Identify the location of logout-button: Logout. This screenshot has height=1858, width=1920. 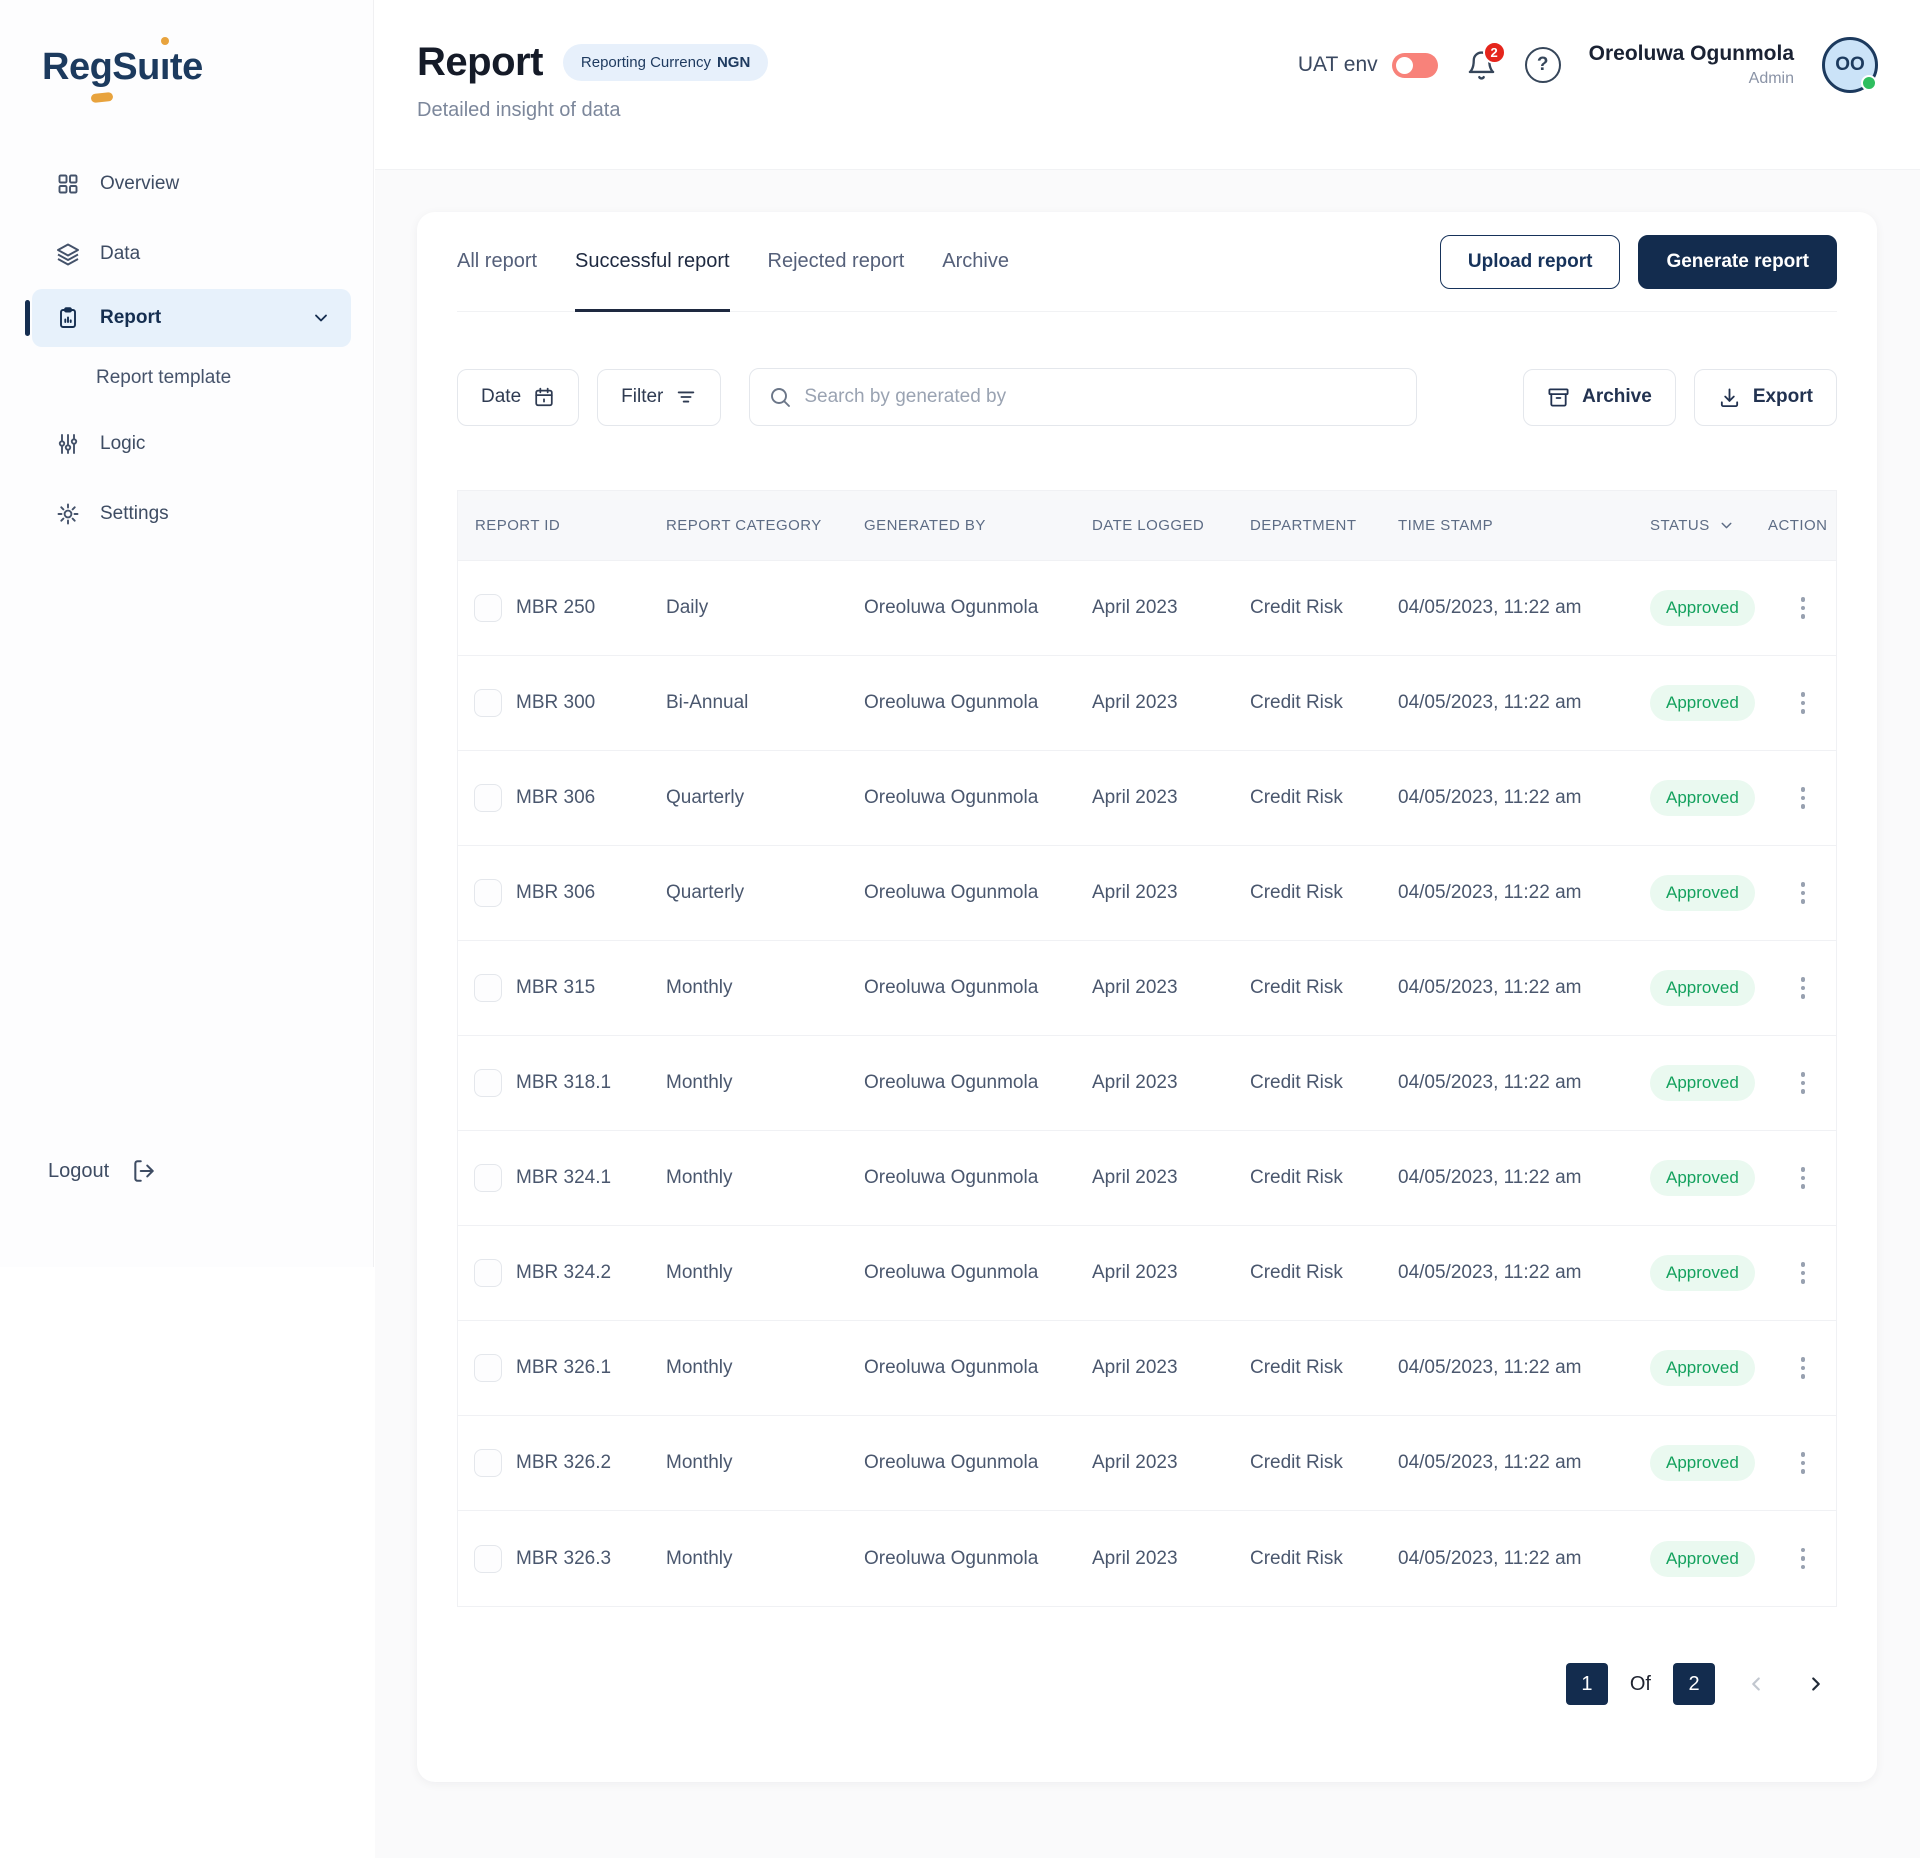
(102, 1171).